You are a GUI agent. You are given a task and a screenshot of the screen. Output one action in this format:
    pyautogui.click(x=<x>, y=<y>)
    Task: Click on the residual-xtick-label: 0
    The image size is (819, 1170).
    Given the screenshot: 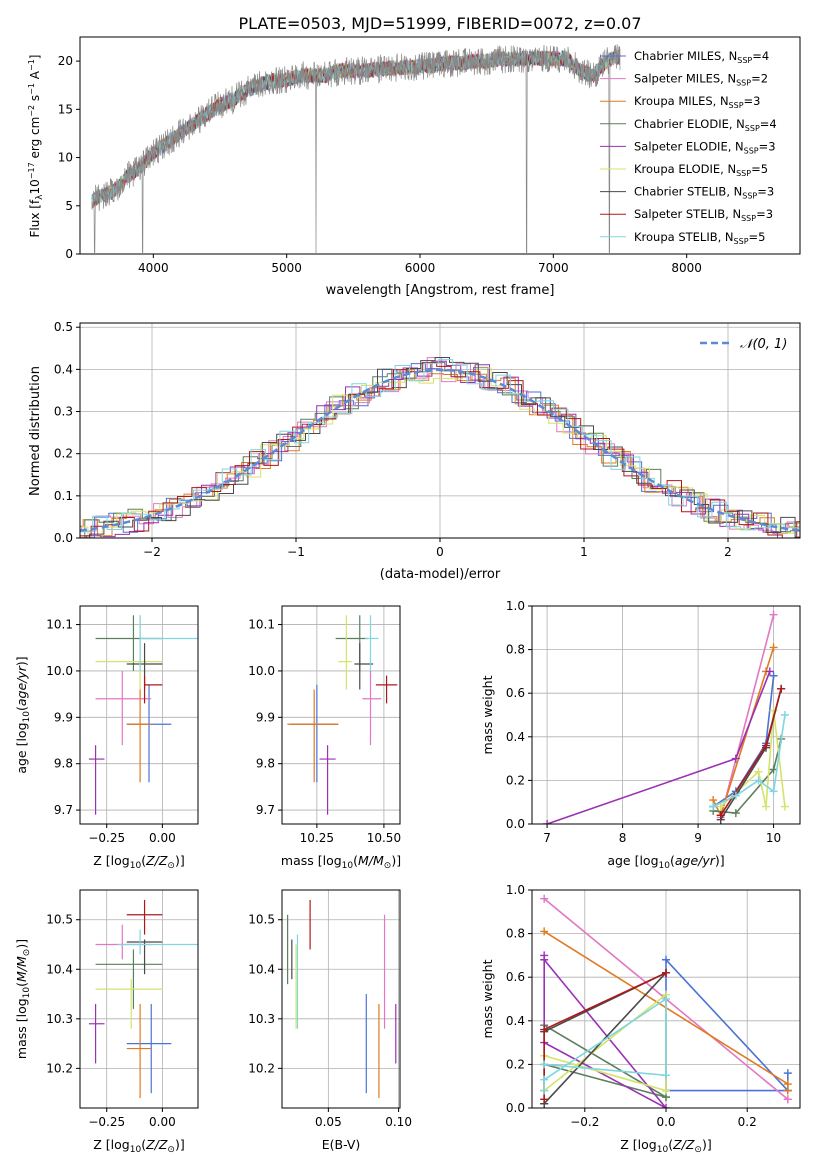 What is the action you would take?
    pyautogui.click(x=440, y=552)
    